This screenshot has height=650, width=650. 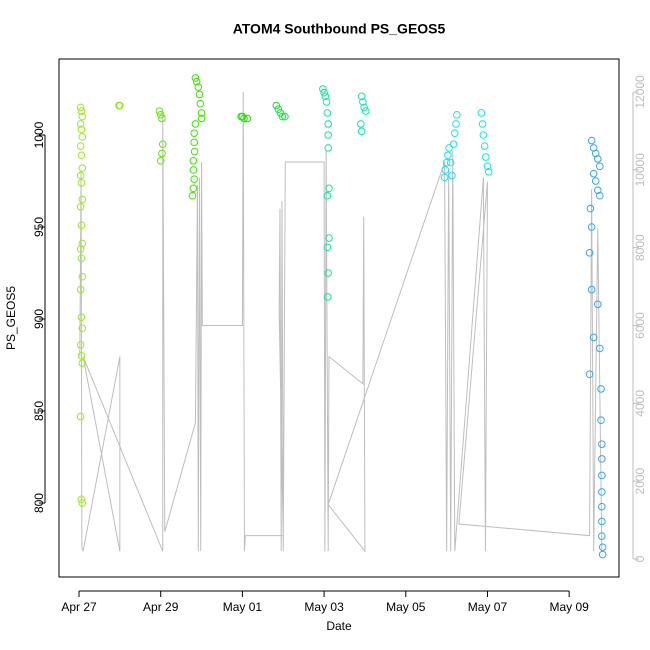 I want to click on x-tick-label: May 05, so click(x=406, y=607).